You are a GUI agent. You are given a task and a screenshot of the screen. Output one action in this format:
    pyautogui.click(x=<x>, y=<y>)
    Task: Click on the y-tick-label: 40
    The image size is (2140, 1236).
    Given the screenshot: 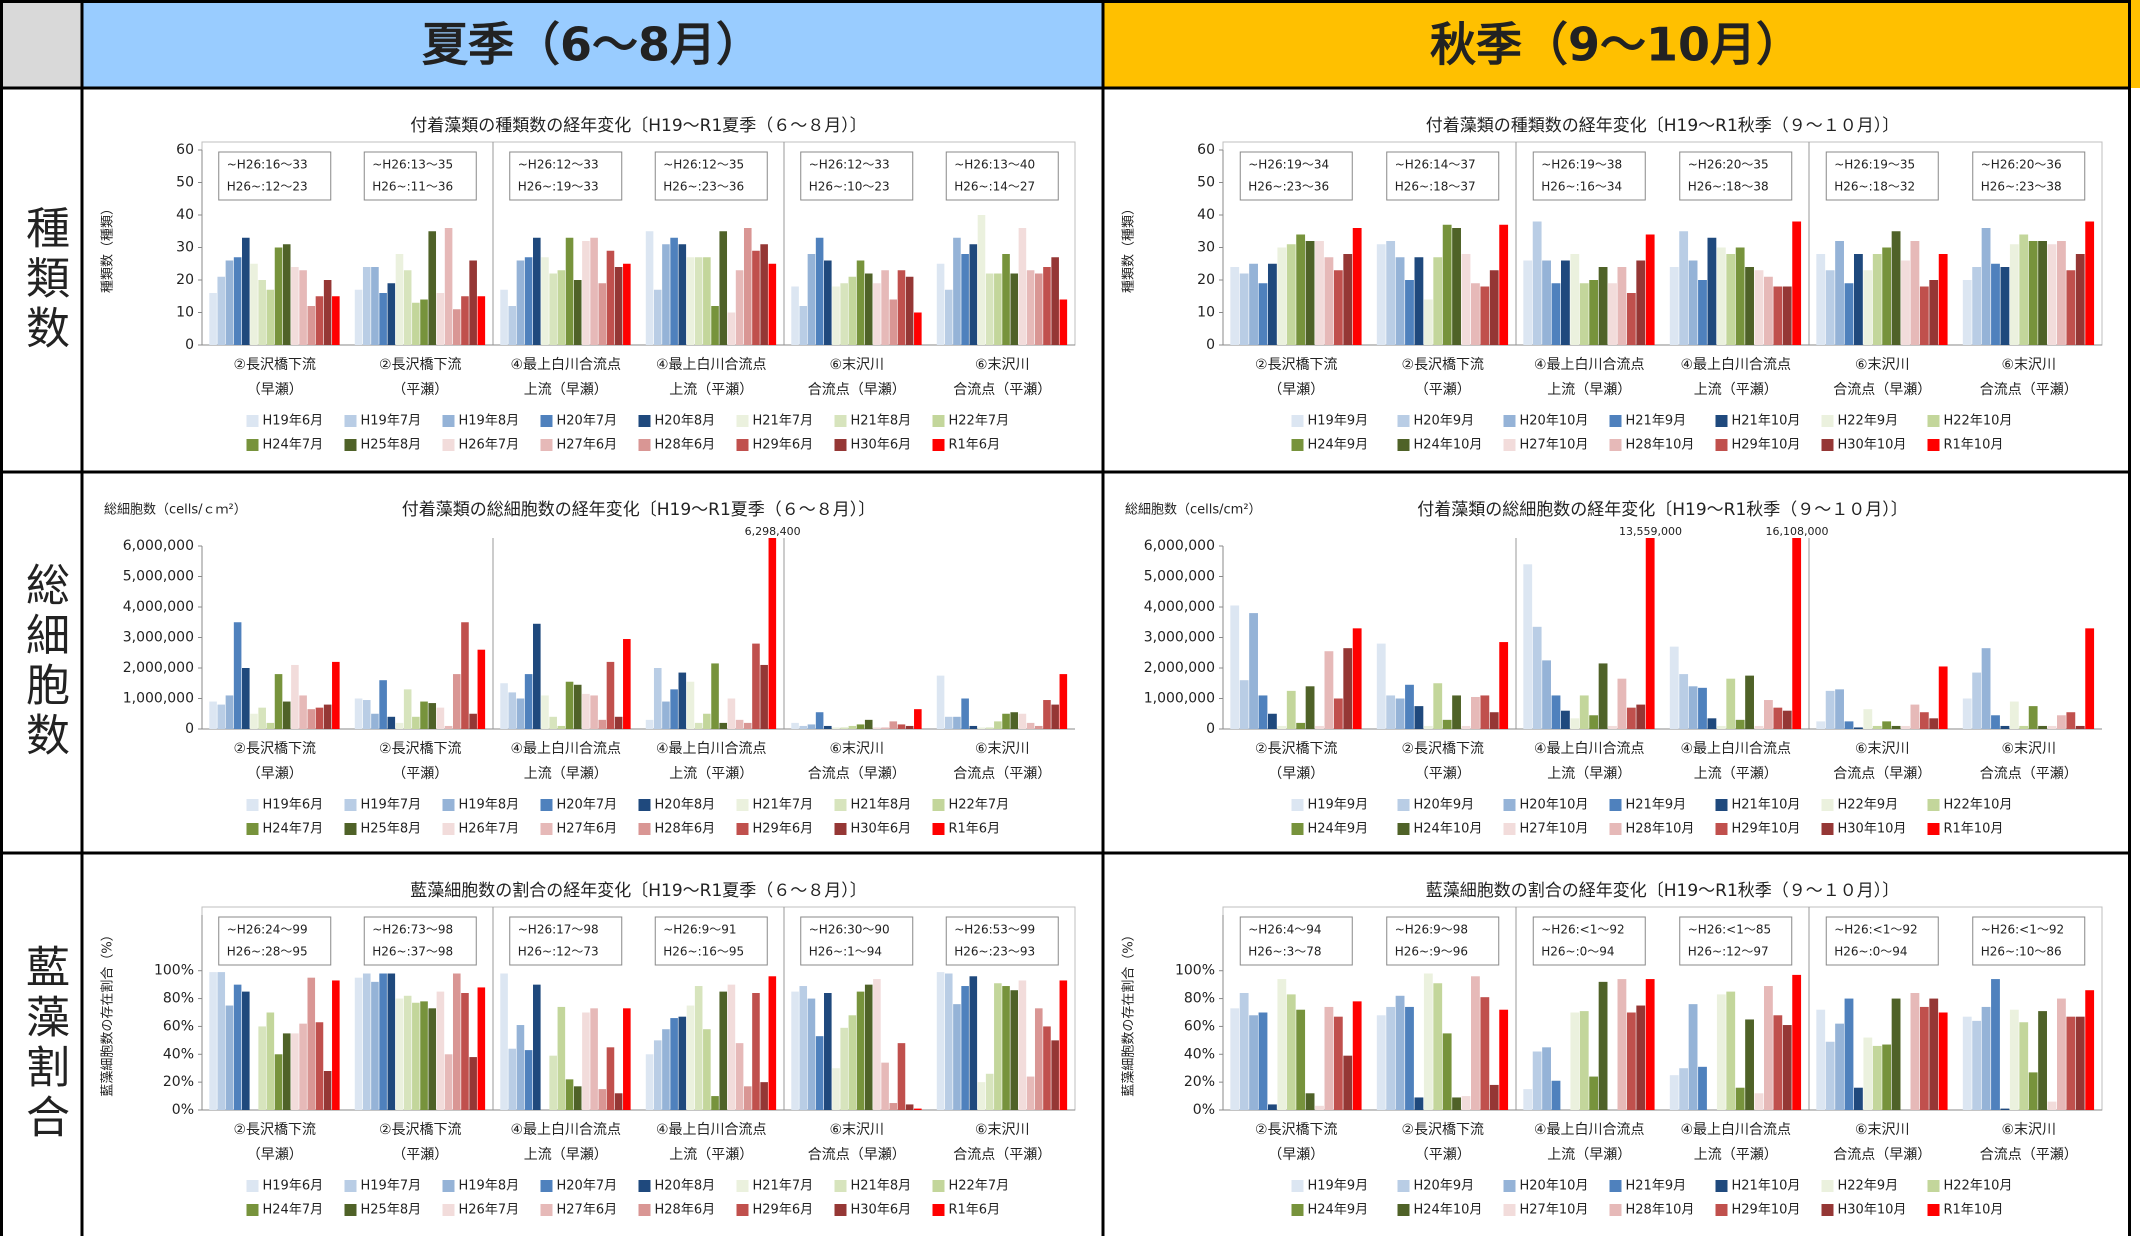 What is the action you would take?
    pyautogui.click(x=1206, y=215)
    